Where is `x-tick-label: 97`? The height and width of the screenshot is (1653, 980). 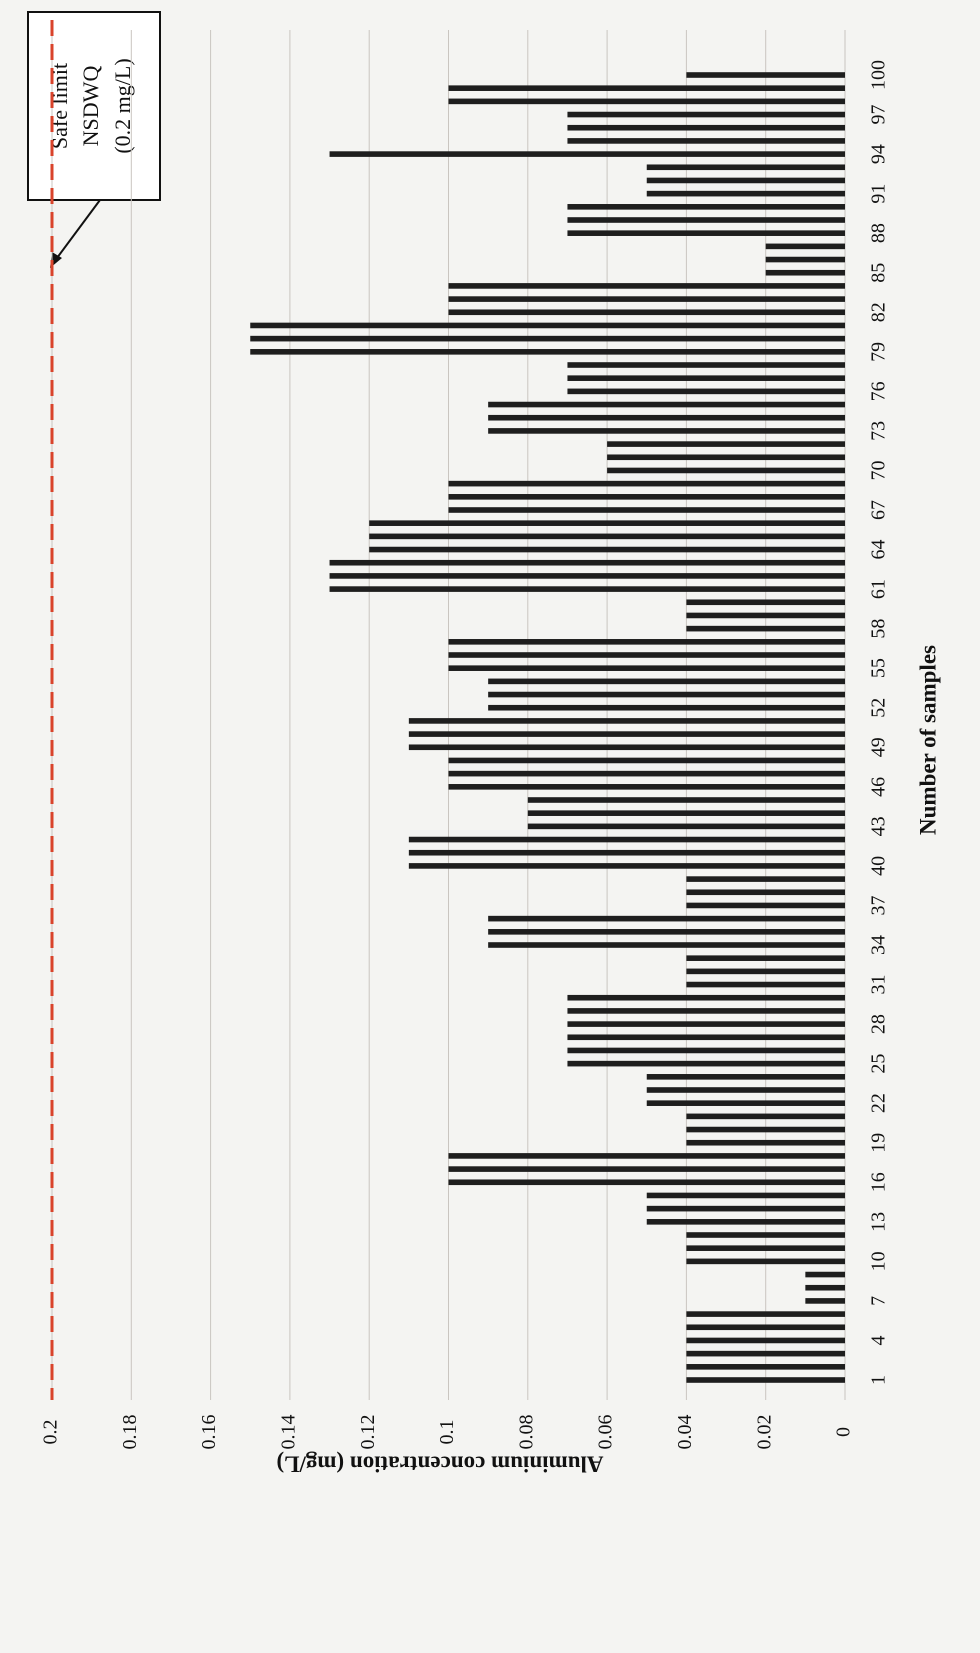
x-tick-label: 97 is located at coordinates (879, 115).